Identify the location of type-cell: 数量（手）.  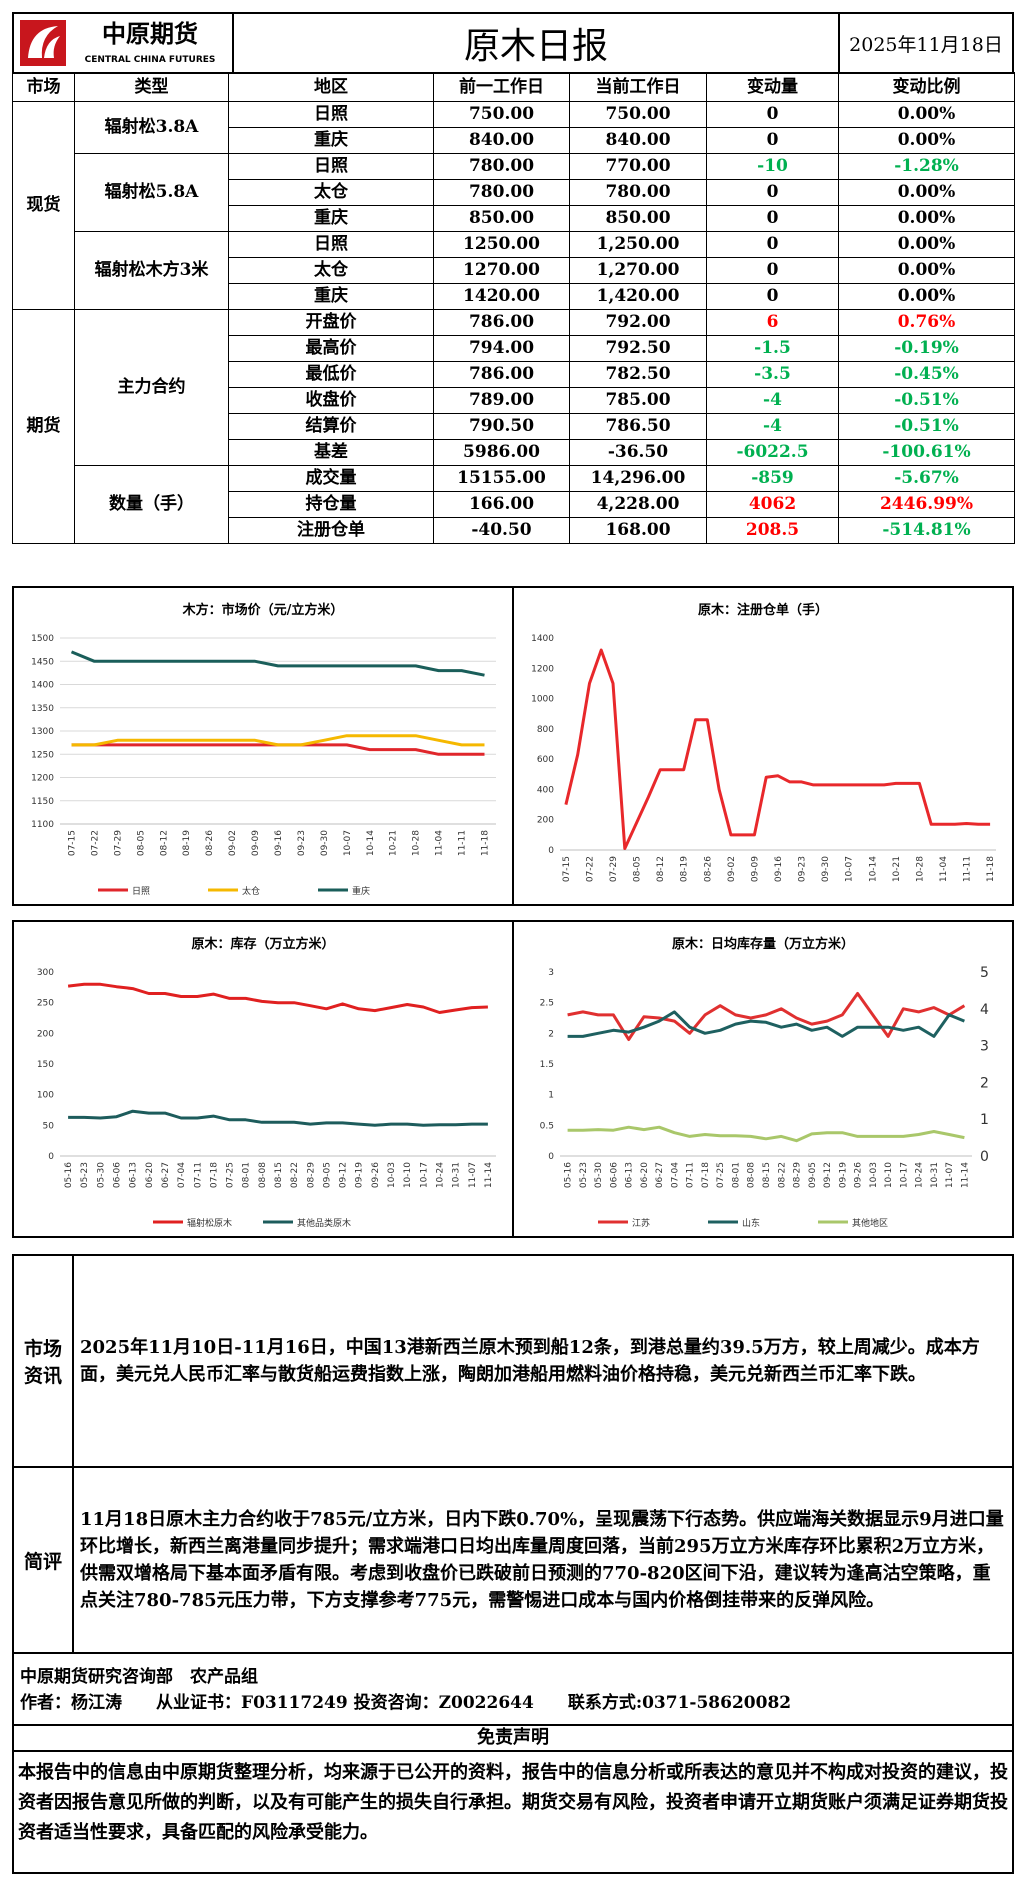
(151, 504).